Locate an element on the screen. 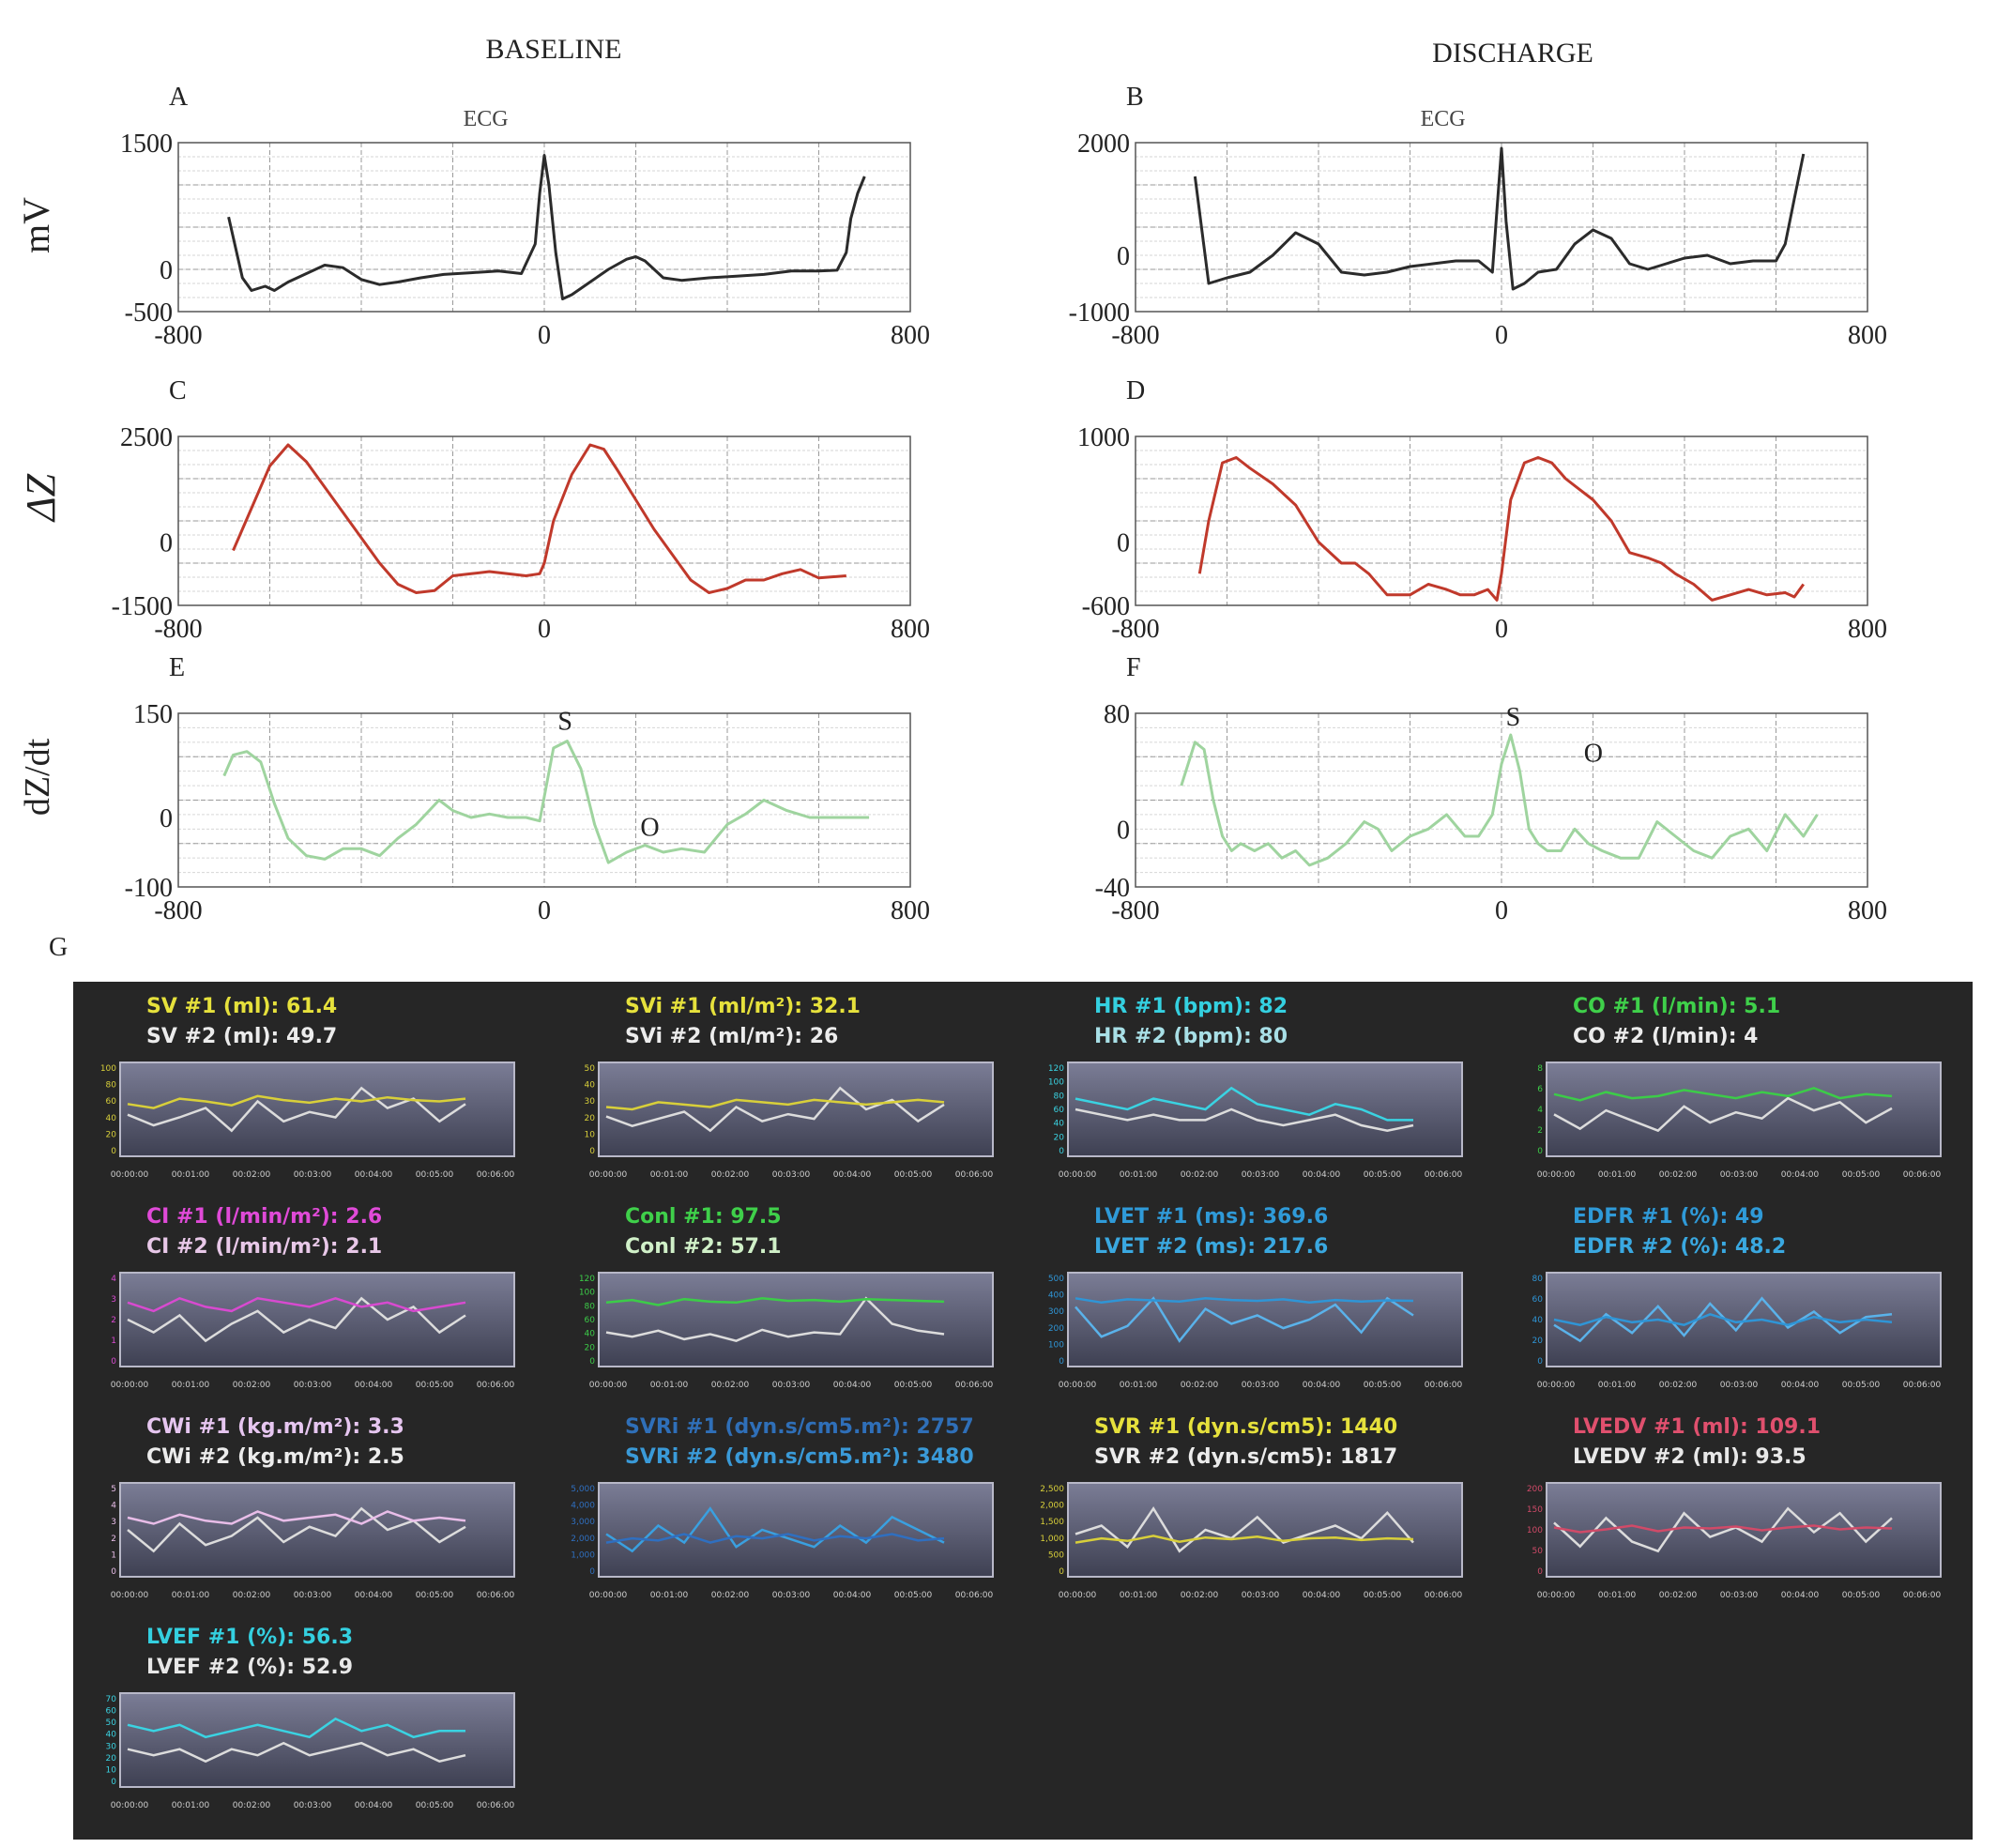 The height and width of the screenshot is (1848, 1997). mini-y-tick: 100 is located at coordinates (1056, 1345).